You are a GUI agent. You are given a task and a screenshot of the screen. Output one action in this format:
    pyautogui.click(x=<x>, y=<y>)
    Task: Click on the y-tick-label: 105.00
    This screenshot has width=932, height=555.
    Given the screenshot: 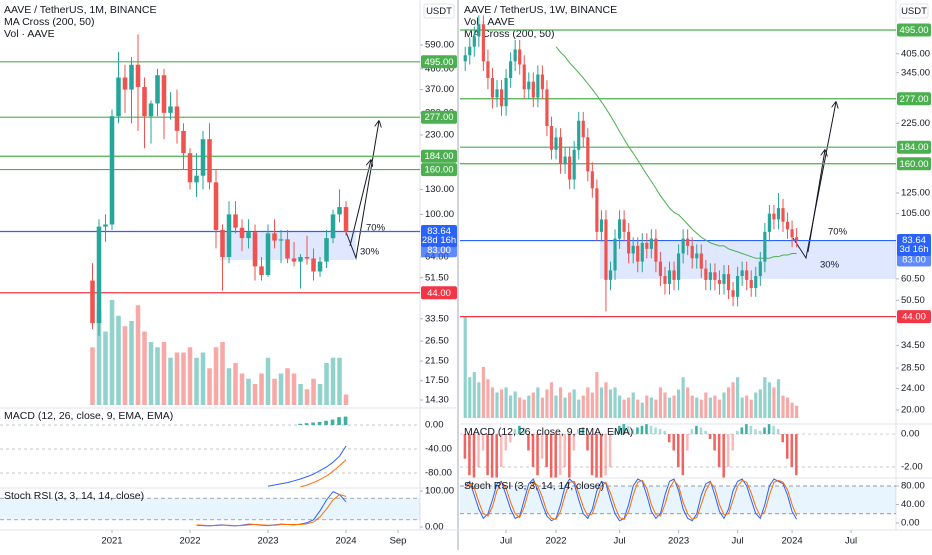 What is the action you would take?
    pyautogui.click(x=915, y=213)
    